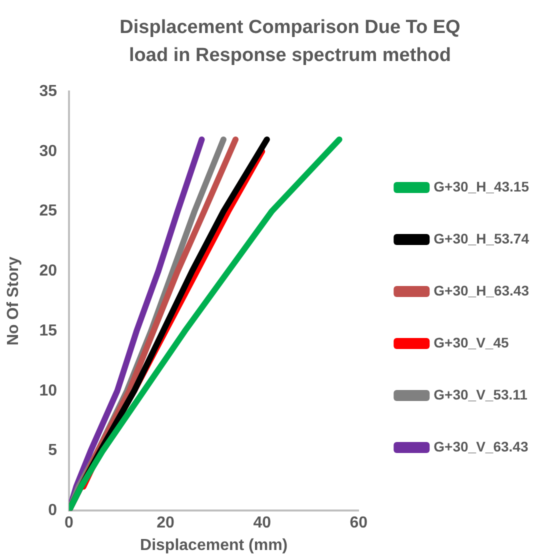 Image resolution: width=551 pixels, height=555 pixels. I want to click on x-tick-label: 40, so click(262, 523).